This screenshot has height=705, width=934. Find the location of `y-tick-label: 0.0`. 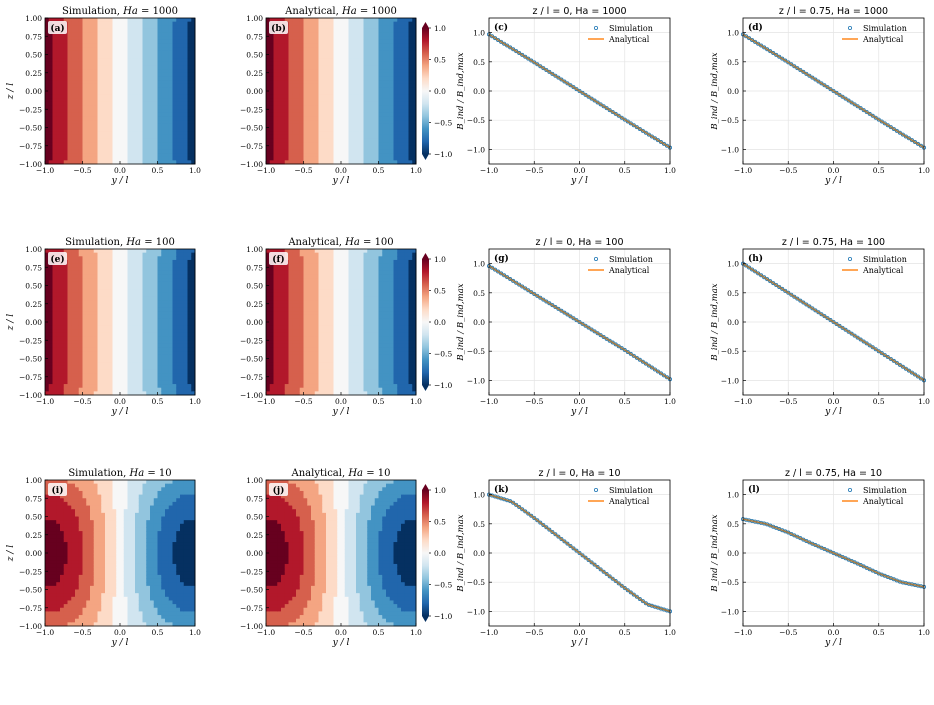

y-tick-label: 0.0 is located at coordinates (479, 91).